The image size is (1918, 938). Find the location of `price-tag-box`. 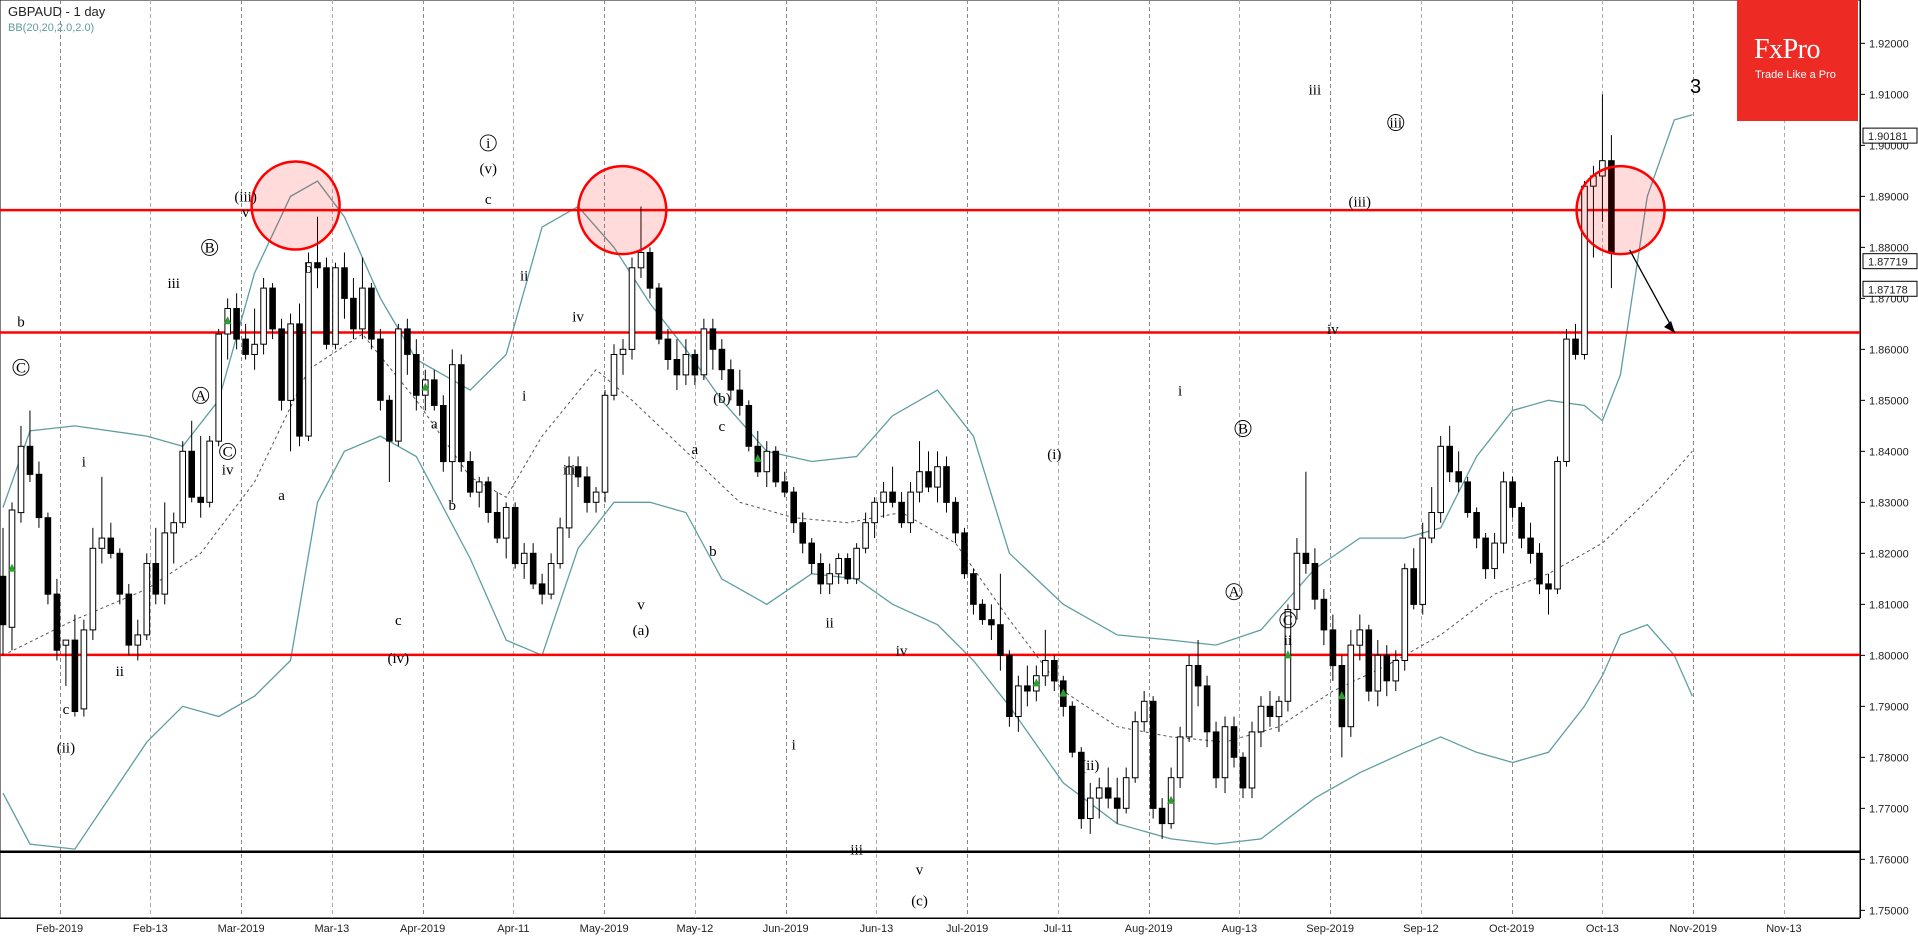

price-tag-box is located at coordinates (1890, 135).